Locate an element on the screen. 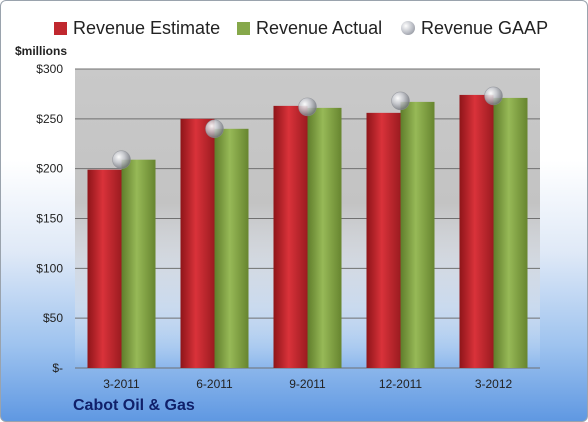 This screenshot has height=422, width=588. legend-item-revenue-gaap: Revenue GAAP is located at coordinates (474, 28).